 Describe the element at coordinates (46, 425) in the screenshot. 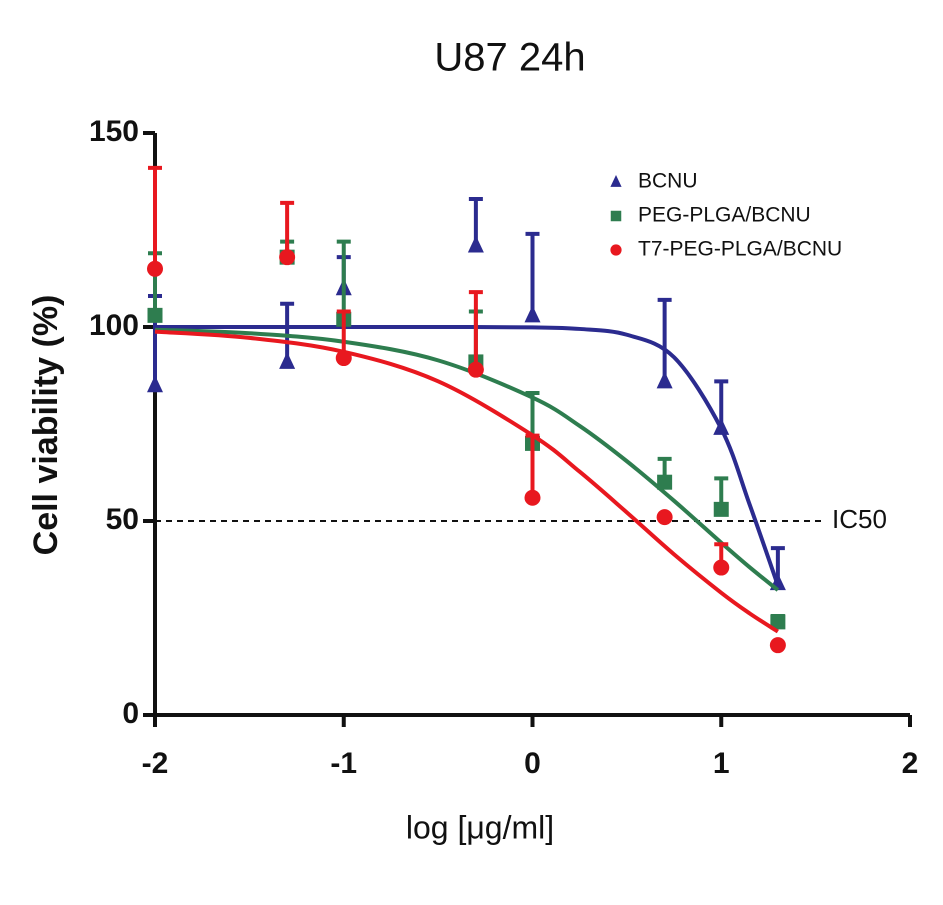

I see `y-axis-label: Cell viability (%)` at that location.